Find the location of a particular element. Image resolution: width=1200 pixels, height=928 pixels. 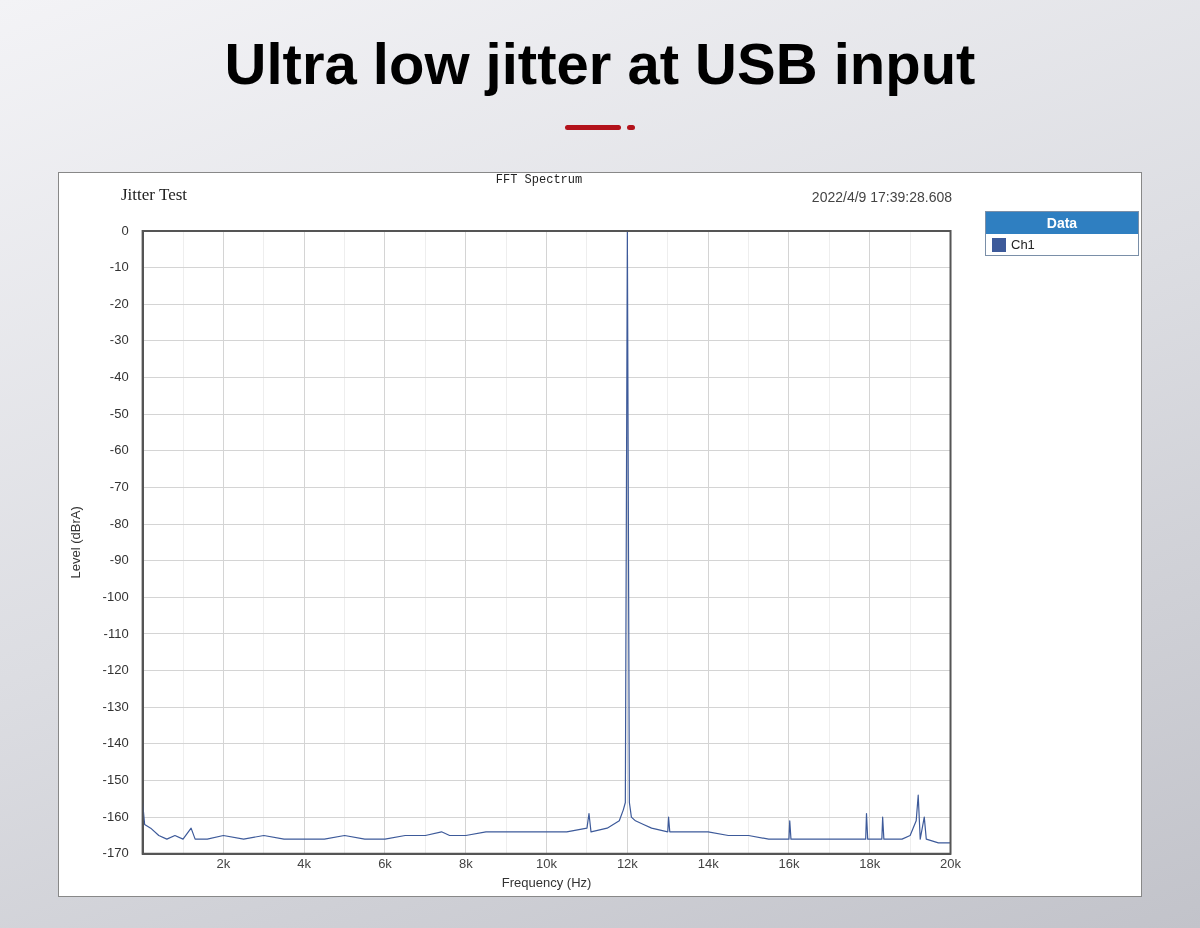

y-tick-label: -60 is located at coordinates (119, 450).